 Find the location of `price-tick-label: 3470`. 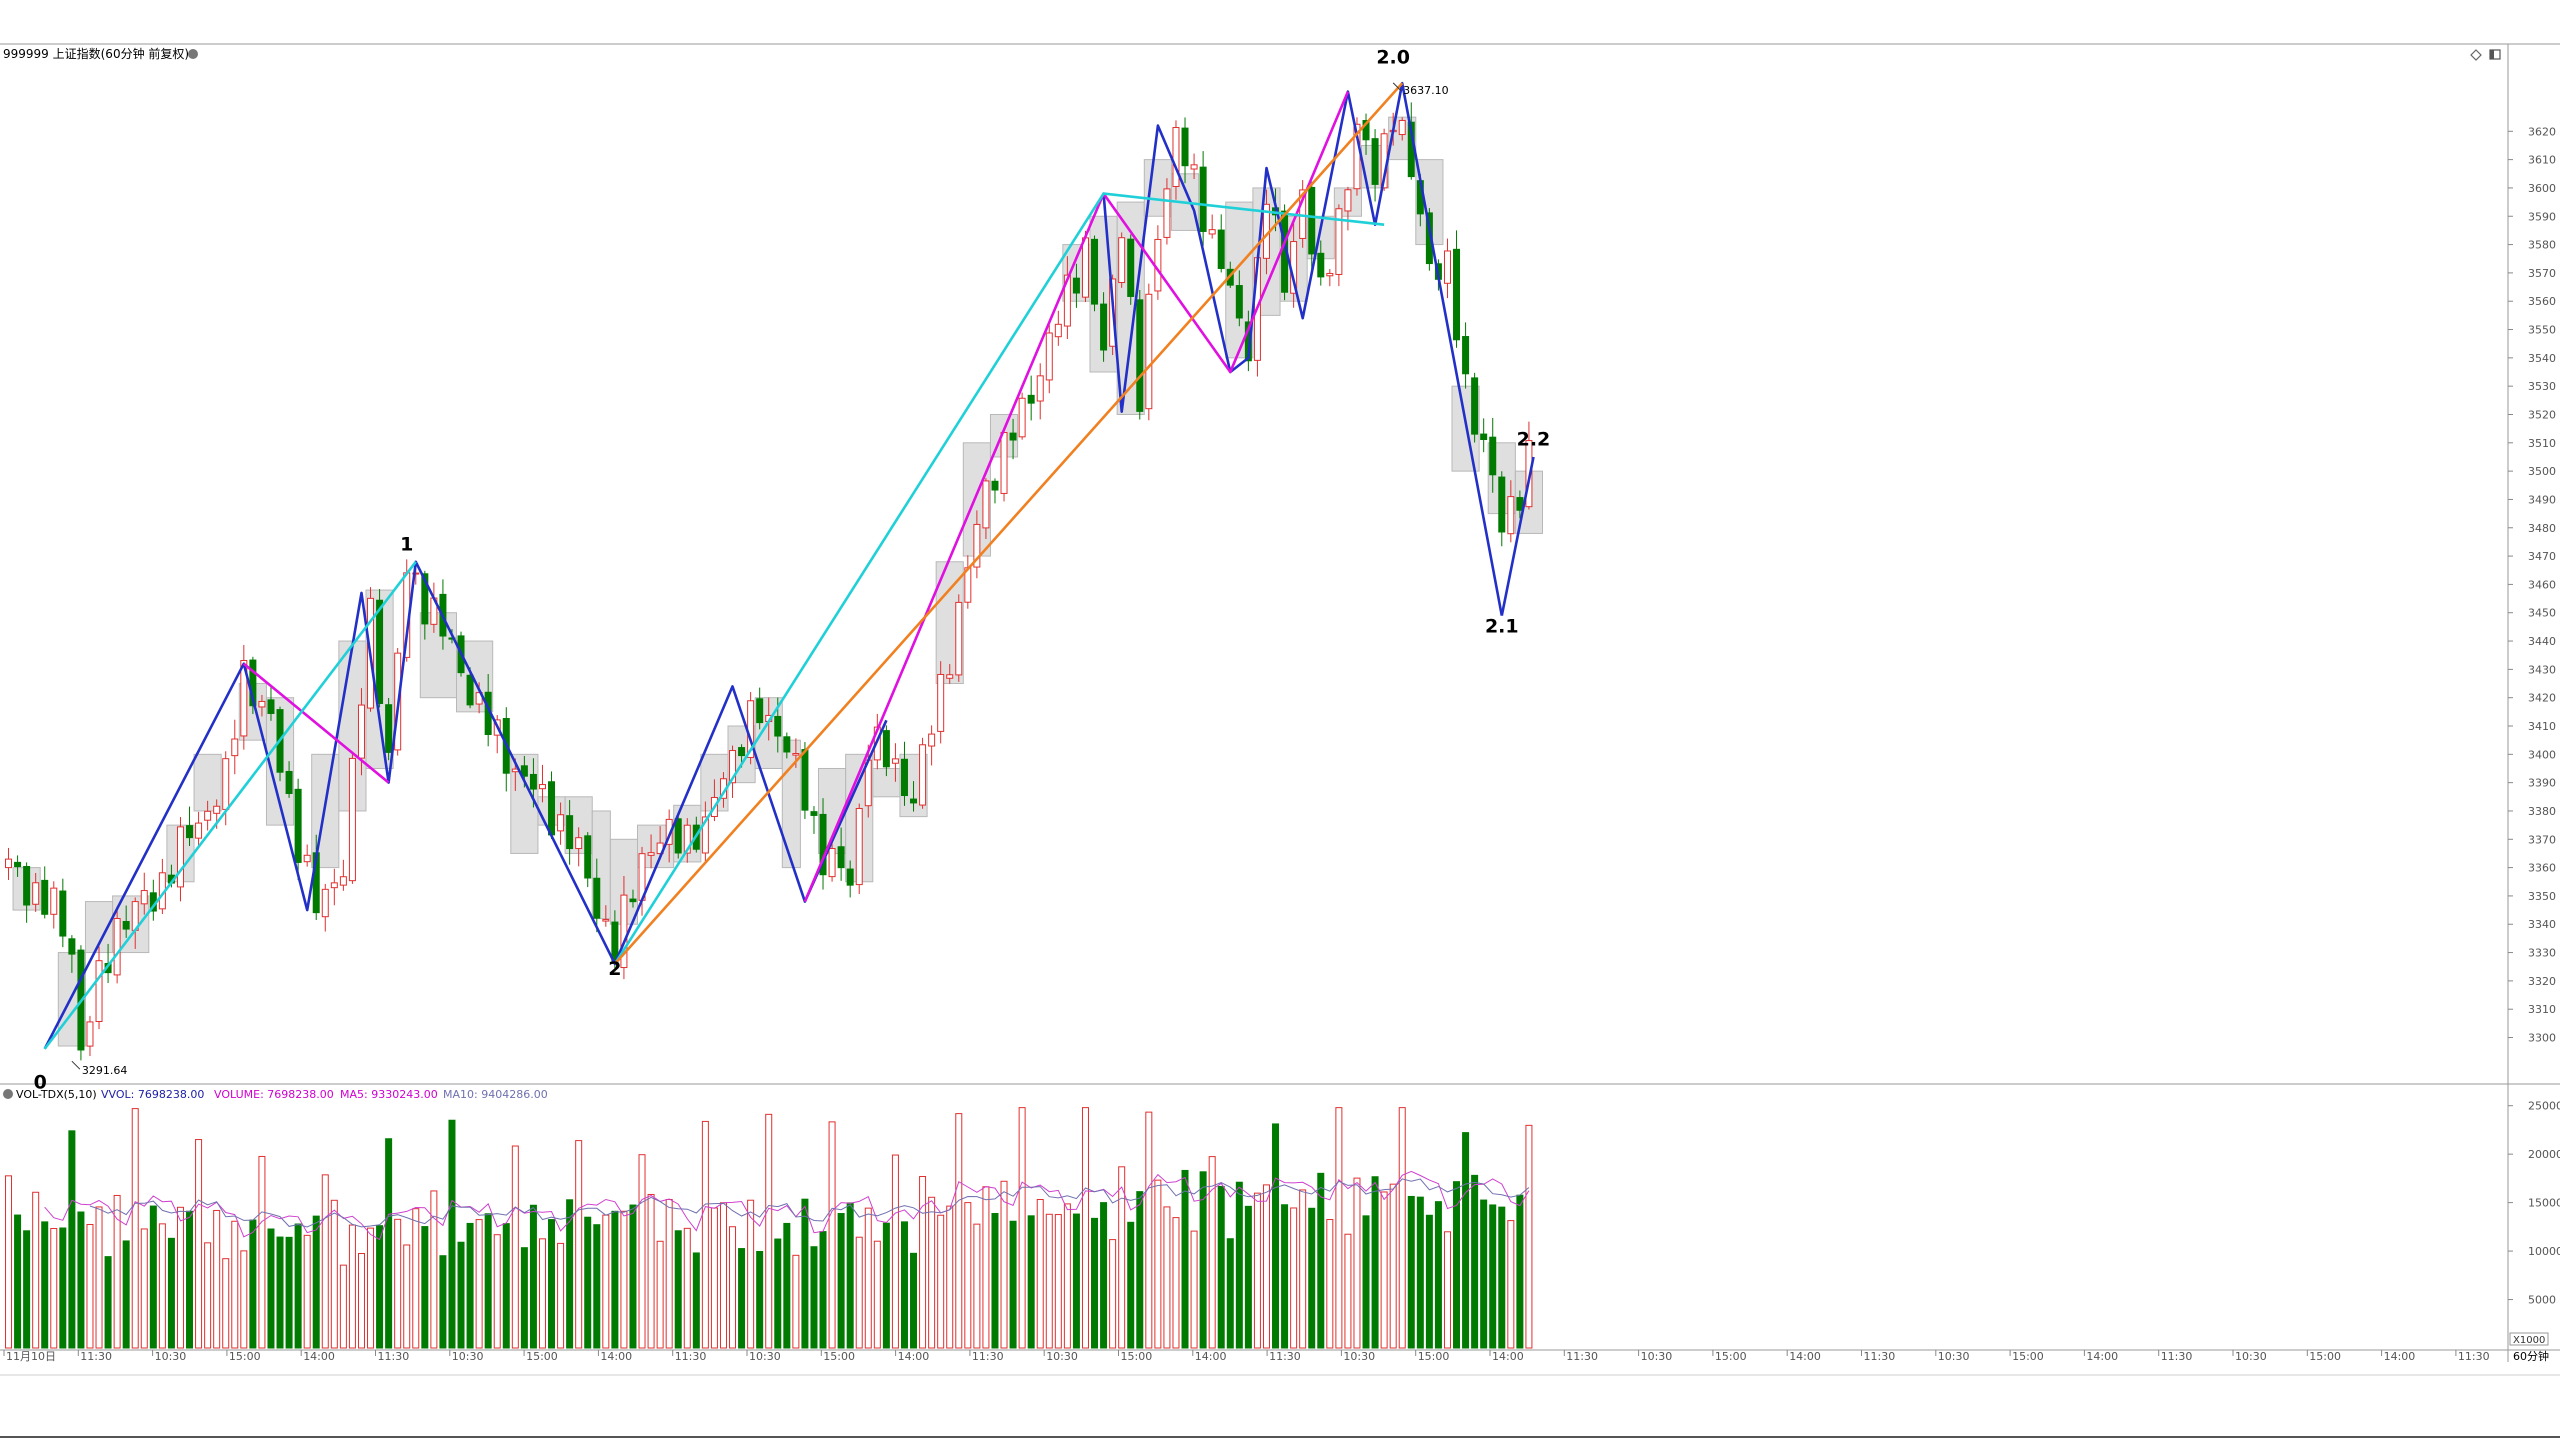

price-tick-label: 3470 is located at coordinates (2542, 556).